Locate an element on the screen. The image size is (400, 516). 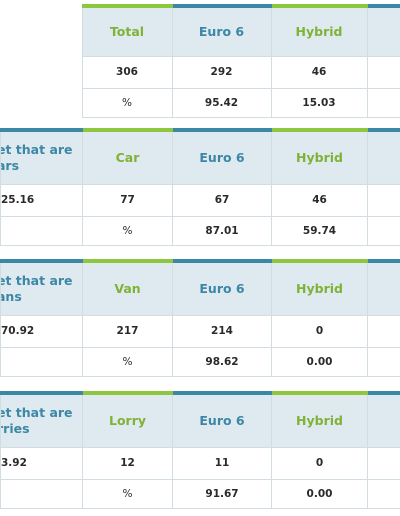
fleet-share-label: et that are rries is located at coordinates (41, 419).